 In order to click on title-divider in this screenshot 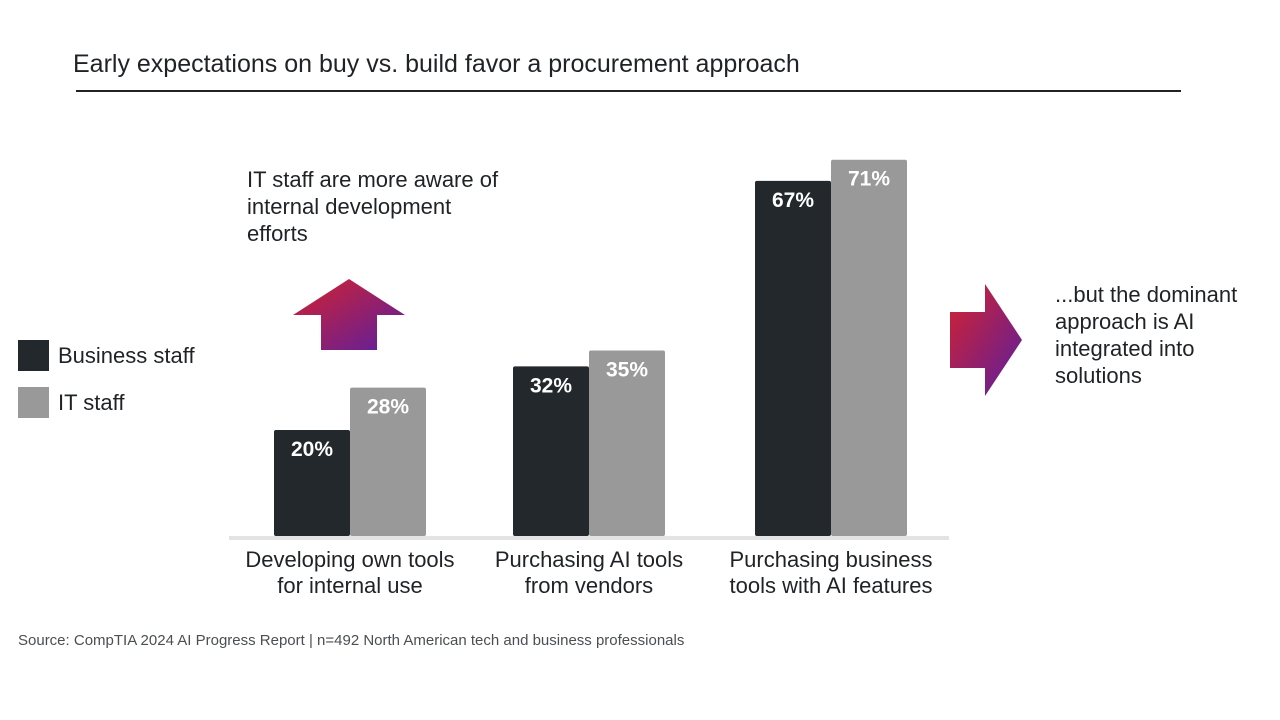, I will do `click(628, 91)`.